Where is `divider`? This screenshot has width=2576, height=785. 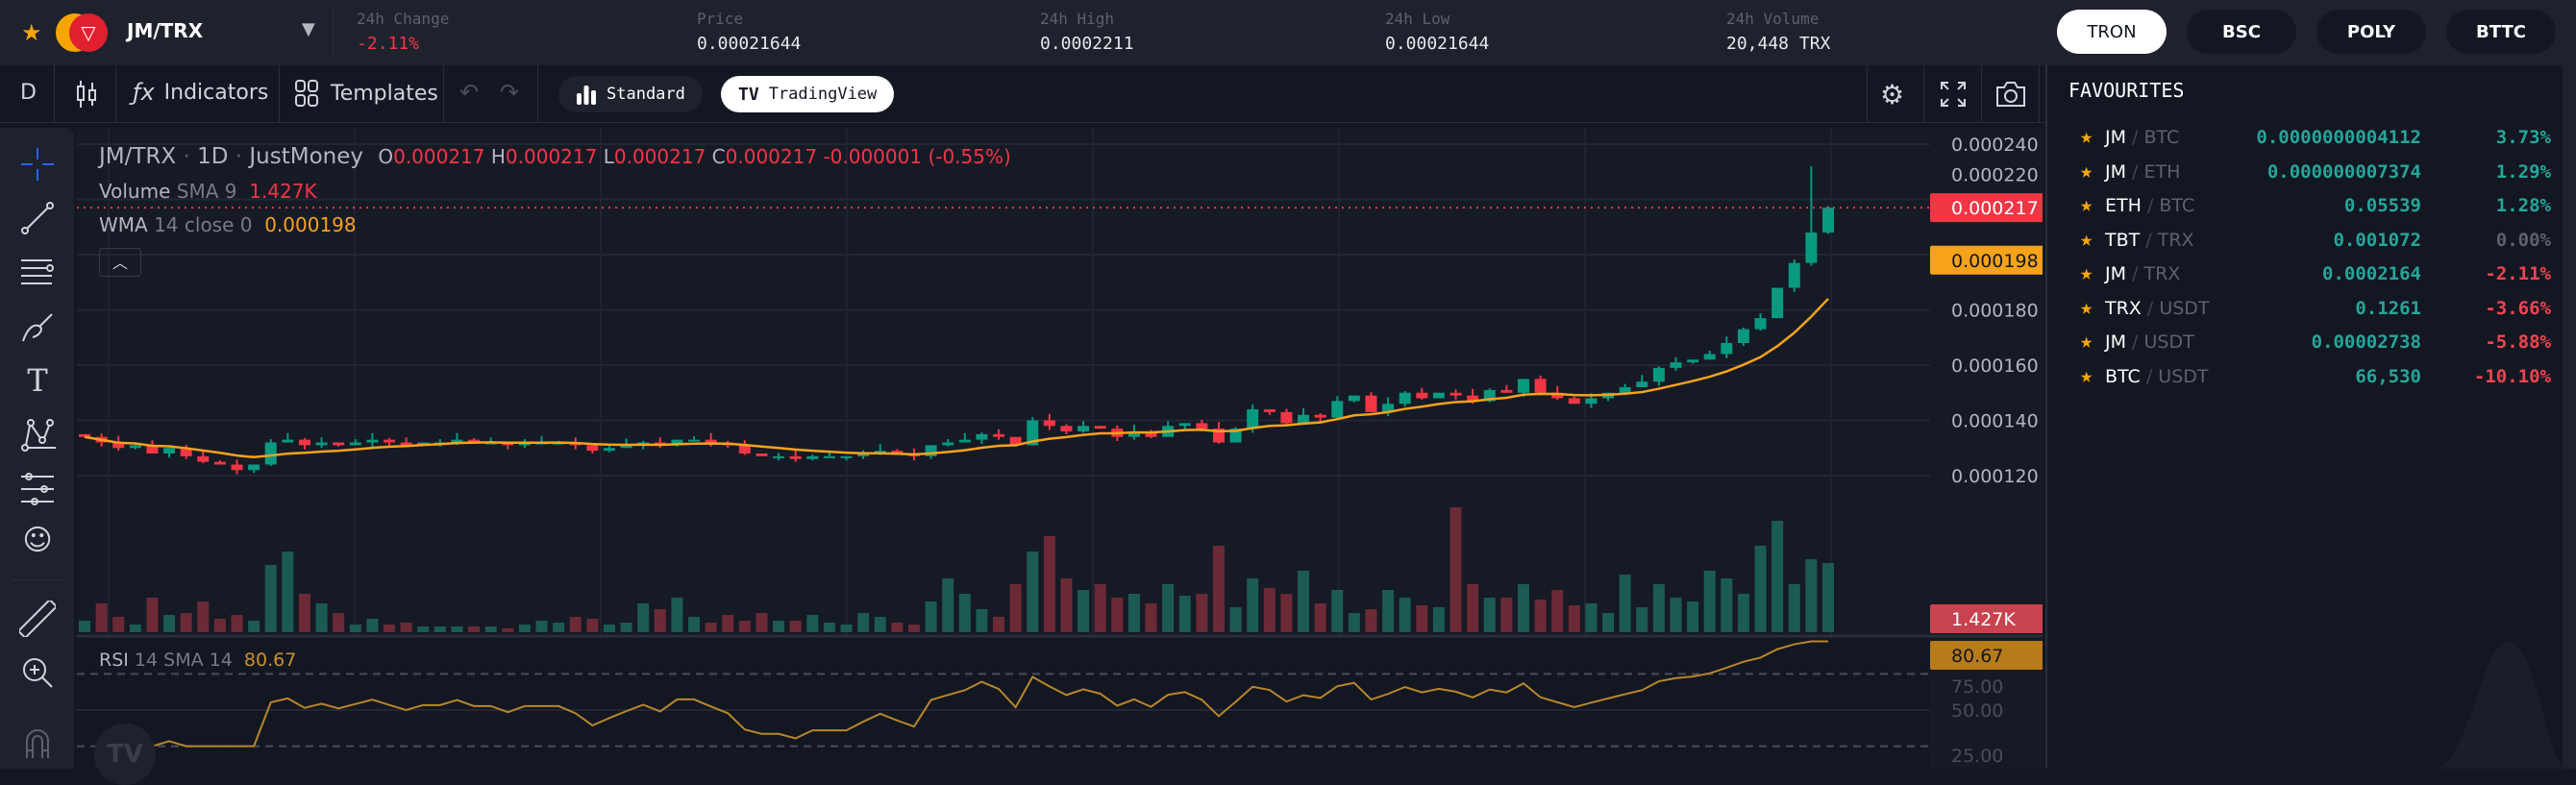 divider is located at coordinates (279, 94).